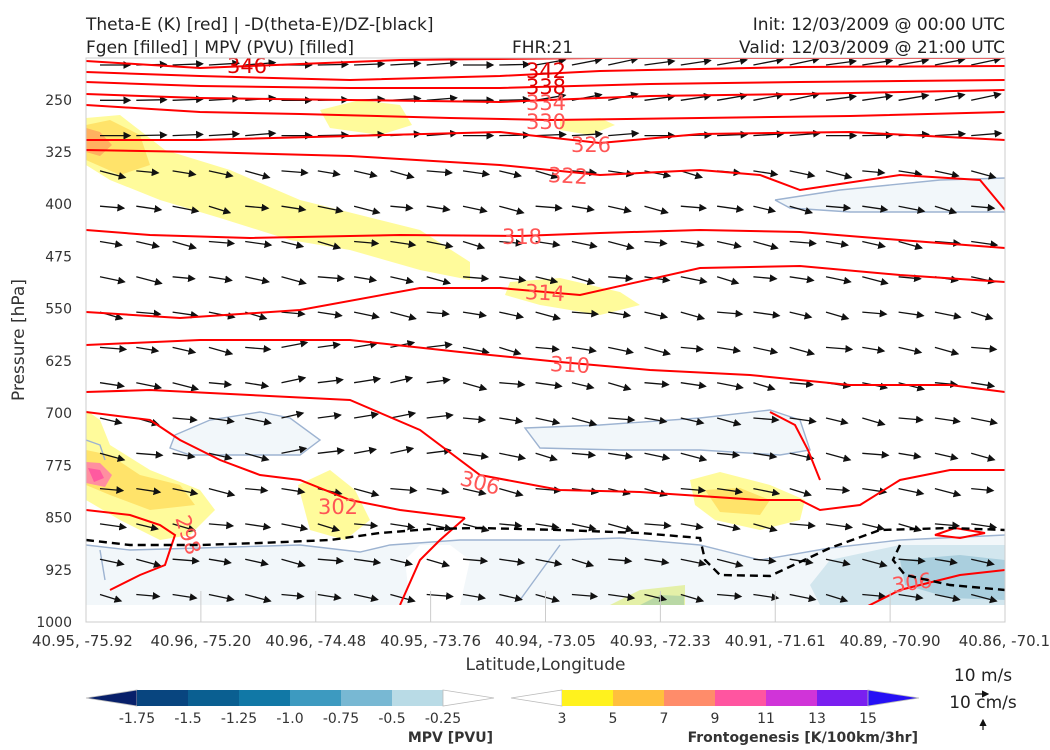  I want to click on theta-e-label: 306, so click(911, 582).